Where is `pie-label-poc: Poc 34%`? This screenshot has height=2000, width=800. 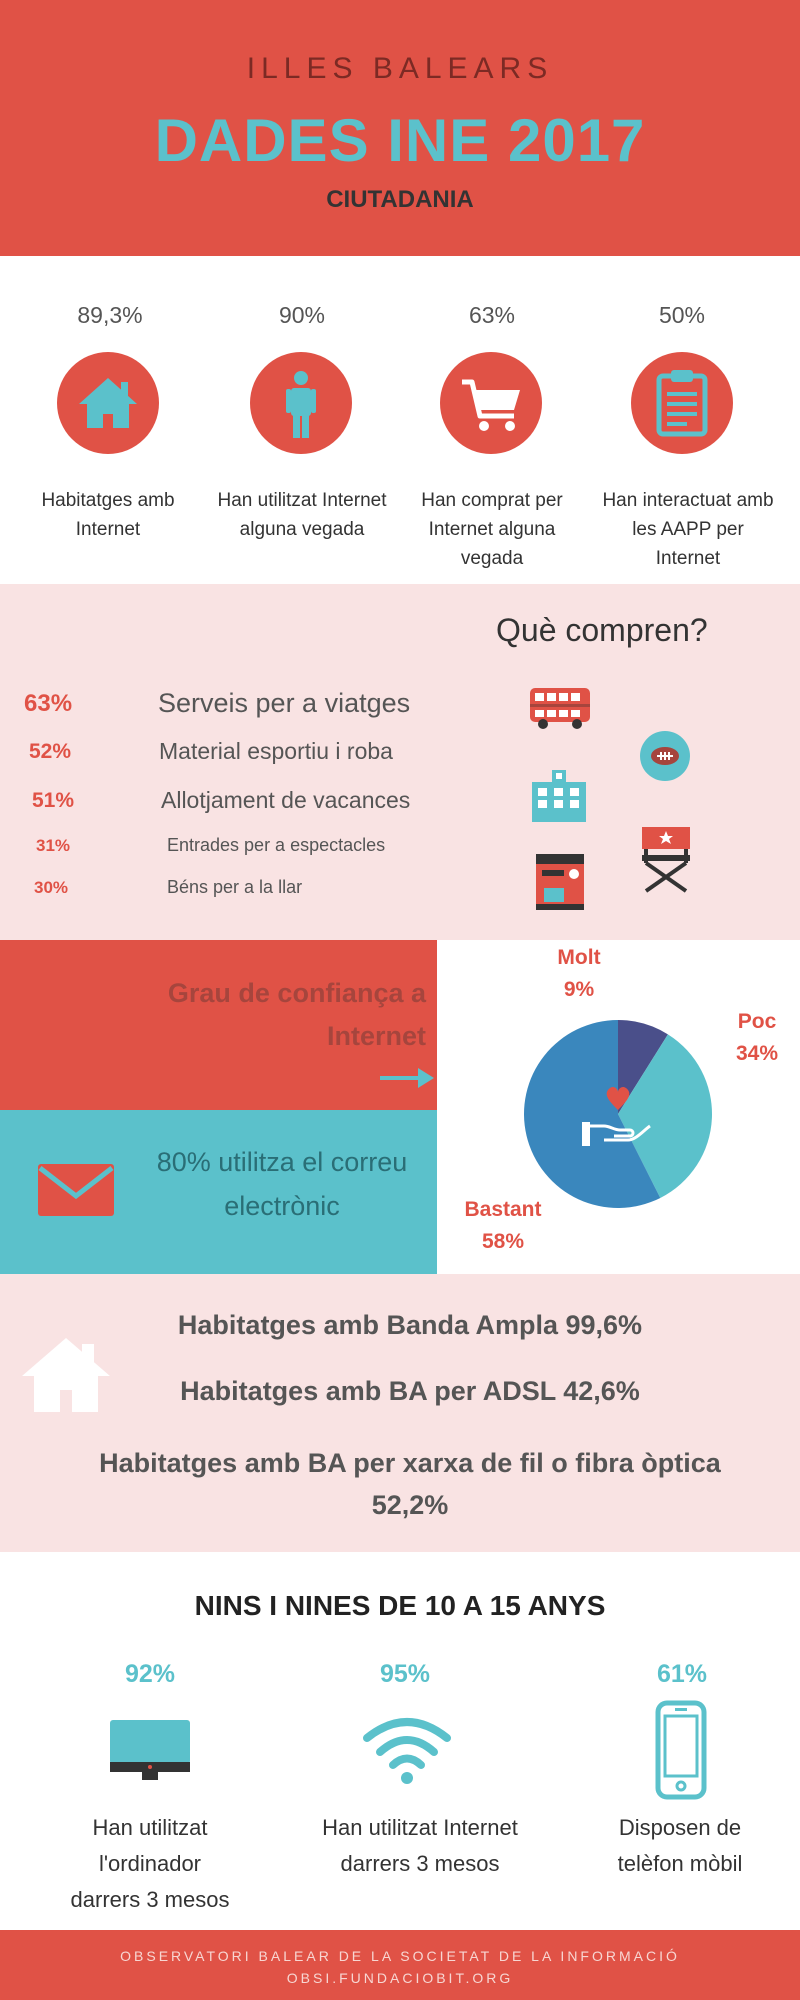 pie-label-poc: Poc 34% is located at coordinates (757, 1037).